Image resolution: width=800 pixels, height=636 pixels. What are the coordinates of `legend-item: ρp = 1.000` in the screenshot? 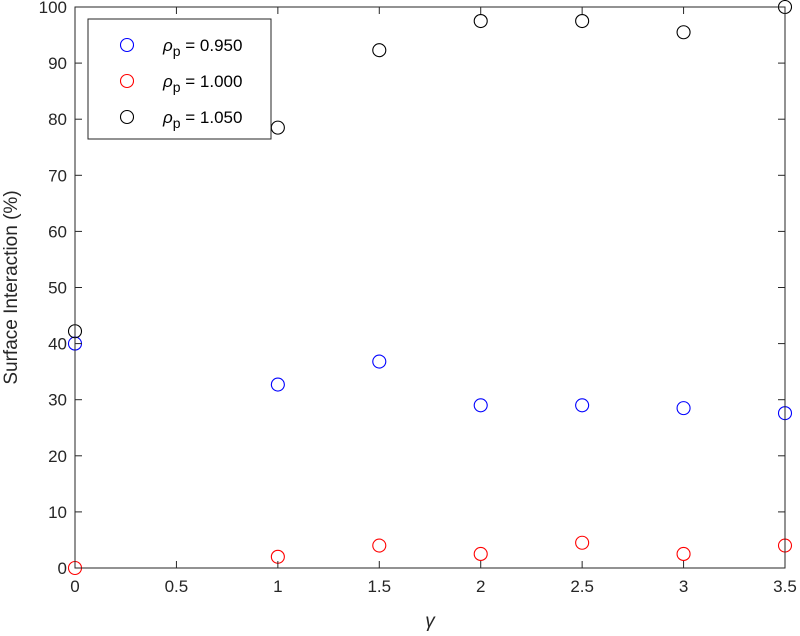 It's located at (180, 83).